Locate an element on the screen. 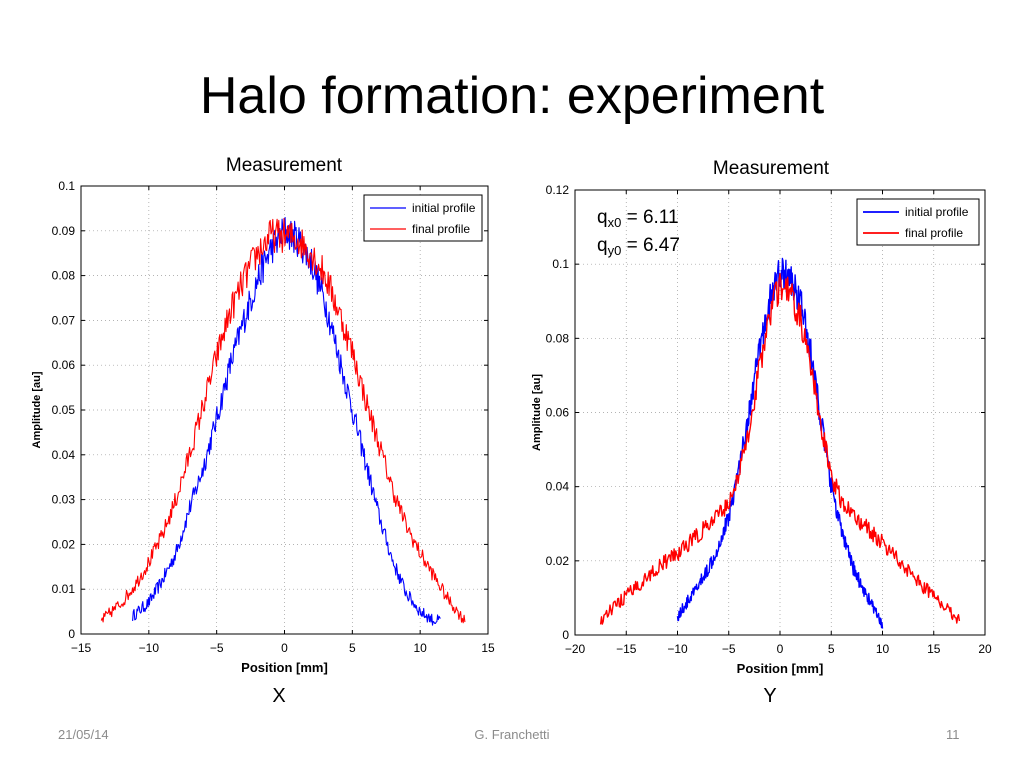 The image size is (1024, 768). chart-y-xtick-label: 0 is located at coordinates (780, 649).